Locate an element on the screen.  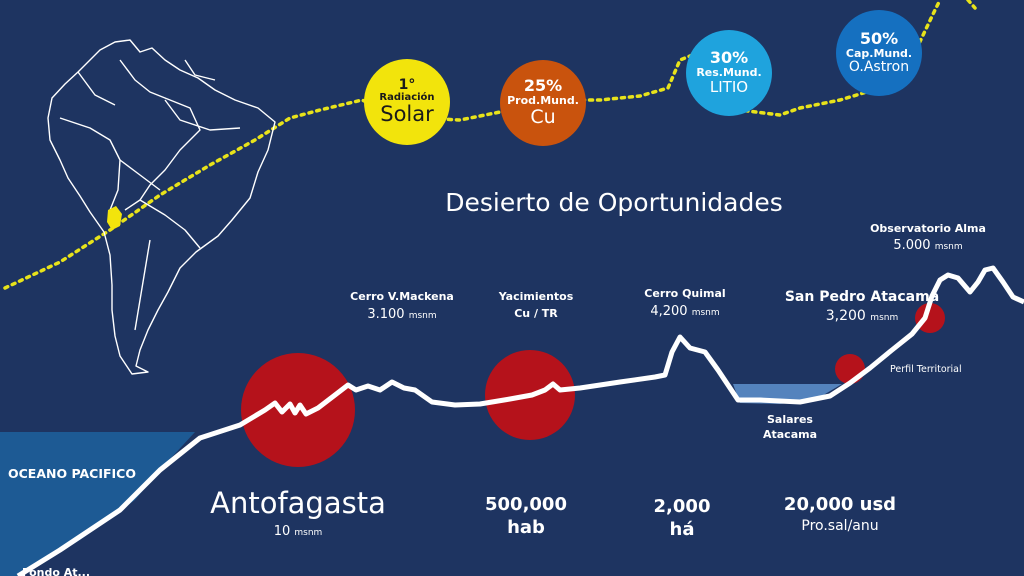
solar-caption: Radiación is located at coordinates (407, 98).